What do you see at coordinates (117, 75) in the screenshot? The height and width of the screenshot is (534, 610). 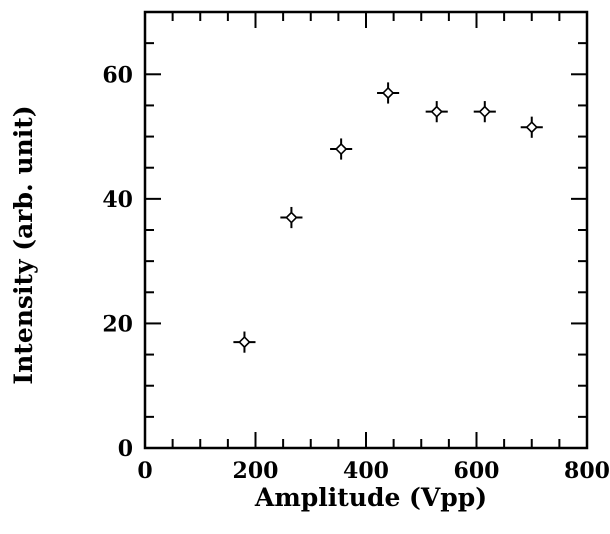 I see `y-tick-label: 60` at bounding box center [117, 75].